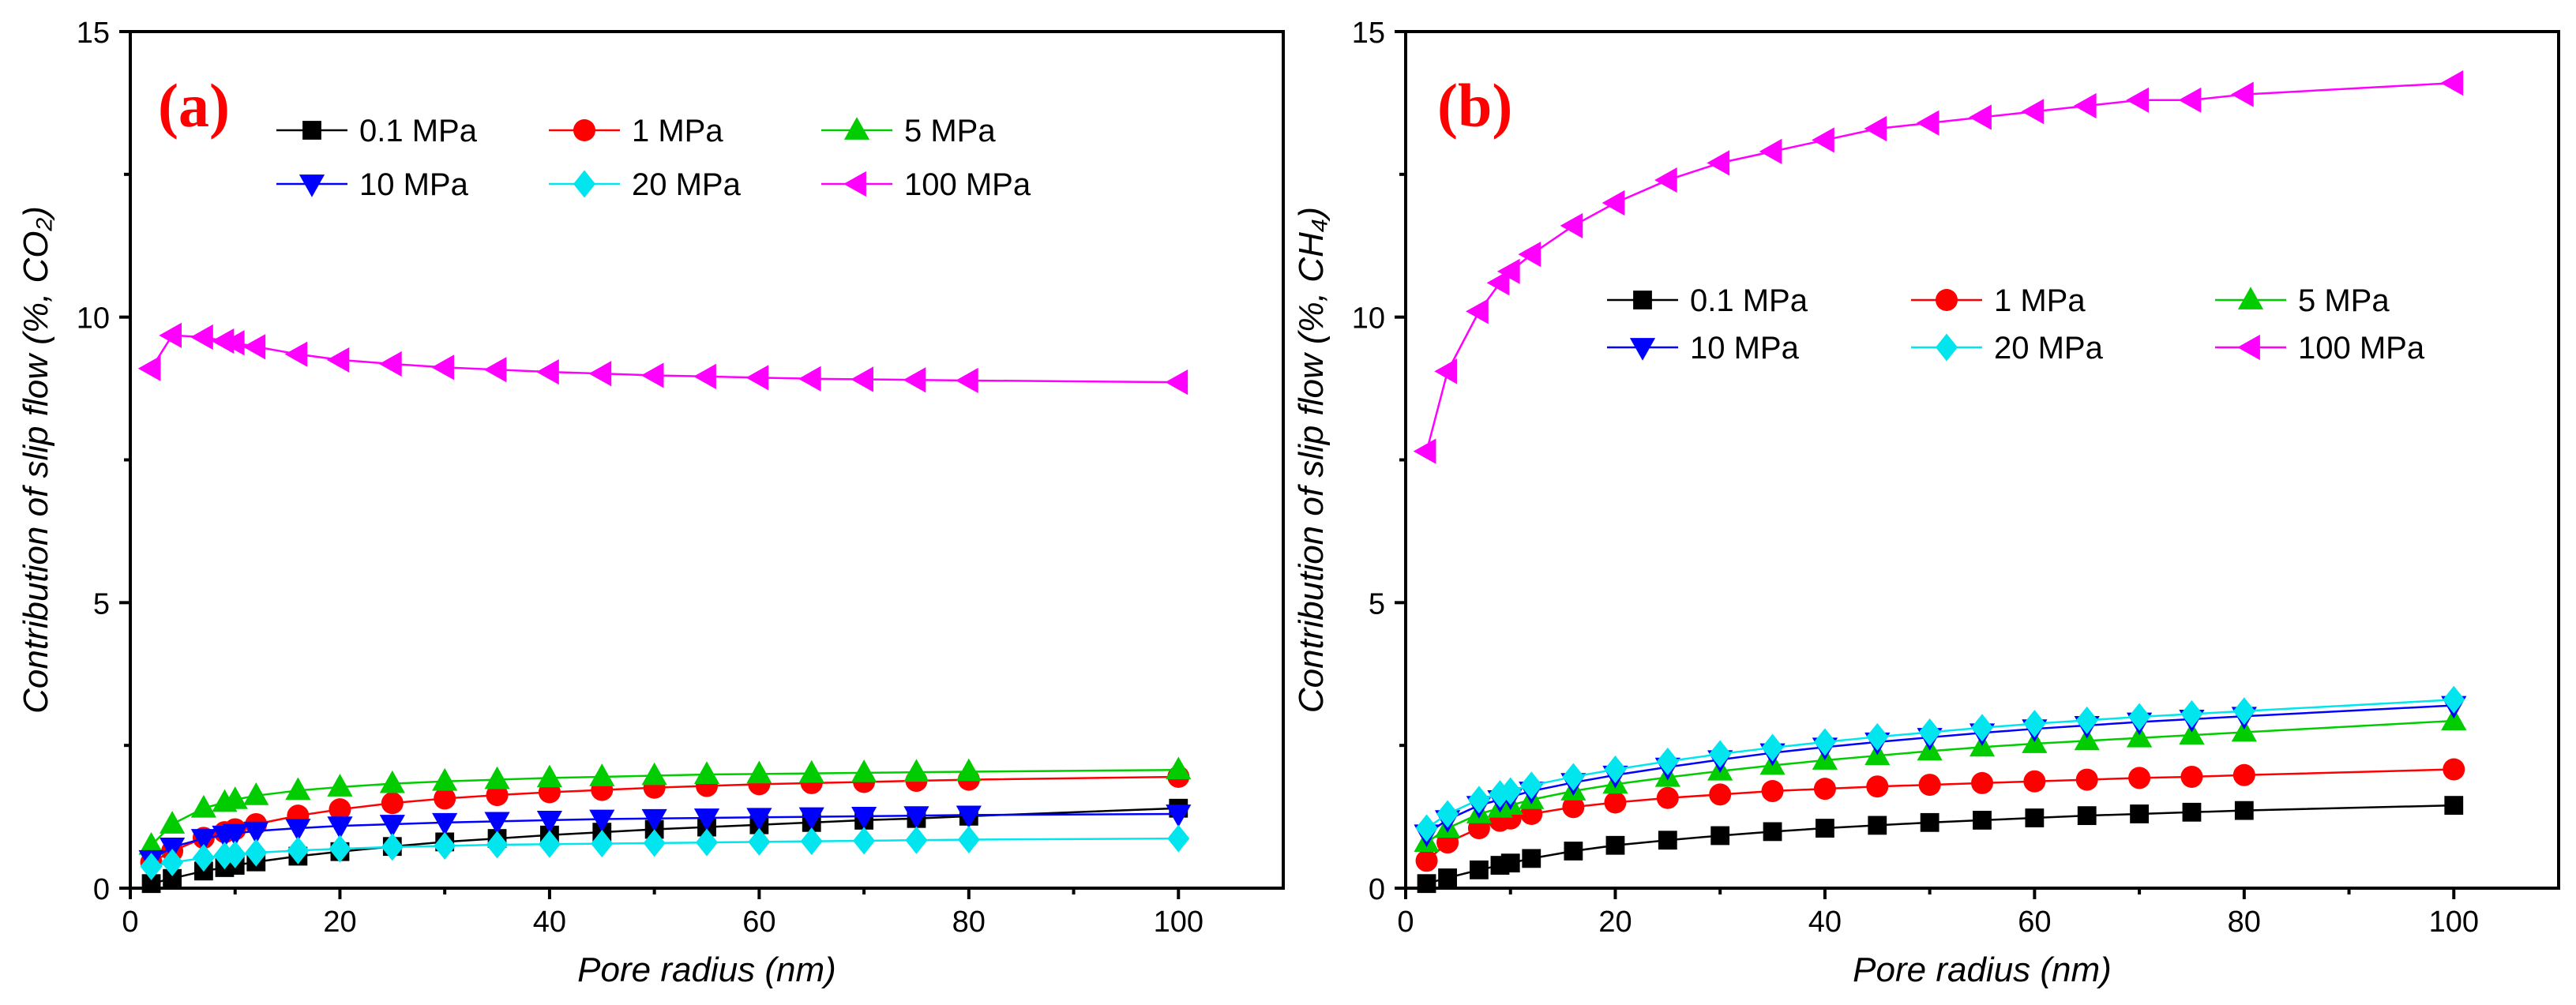  Describe the element at coordinates (1707, 300) in the screenshot. I see `legend-item: 0.1 MPa` at that location.